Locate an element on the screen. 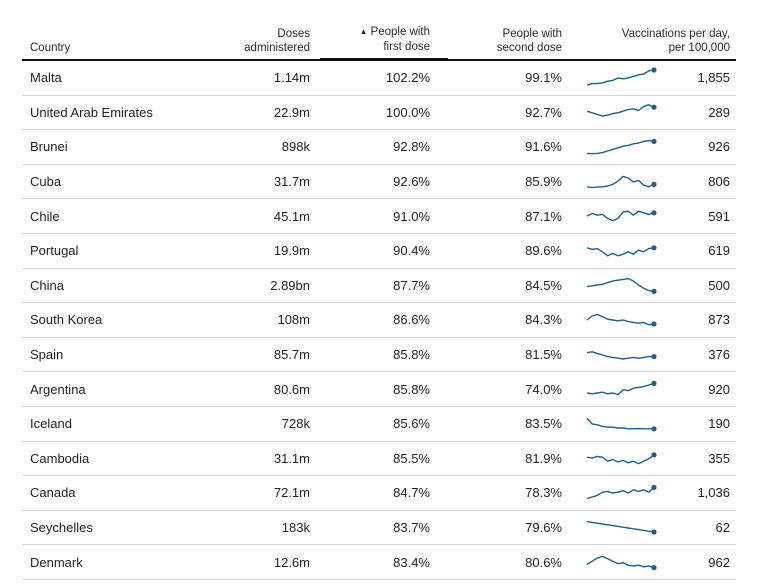 The image size is (760, 587). second-dose-cell: 80.6% is located at coordinates (510, 562).